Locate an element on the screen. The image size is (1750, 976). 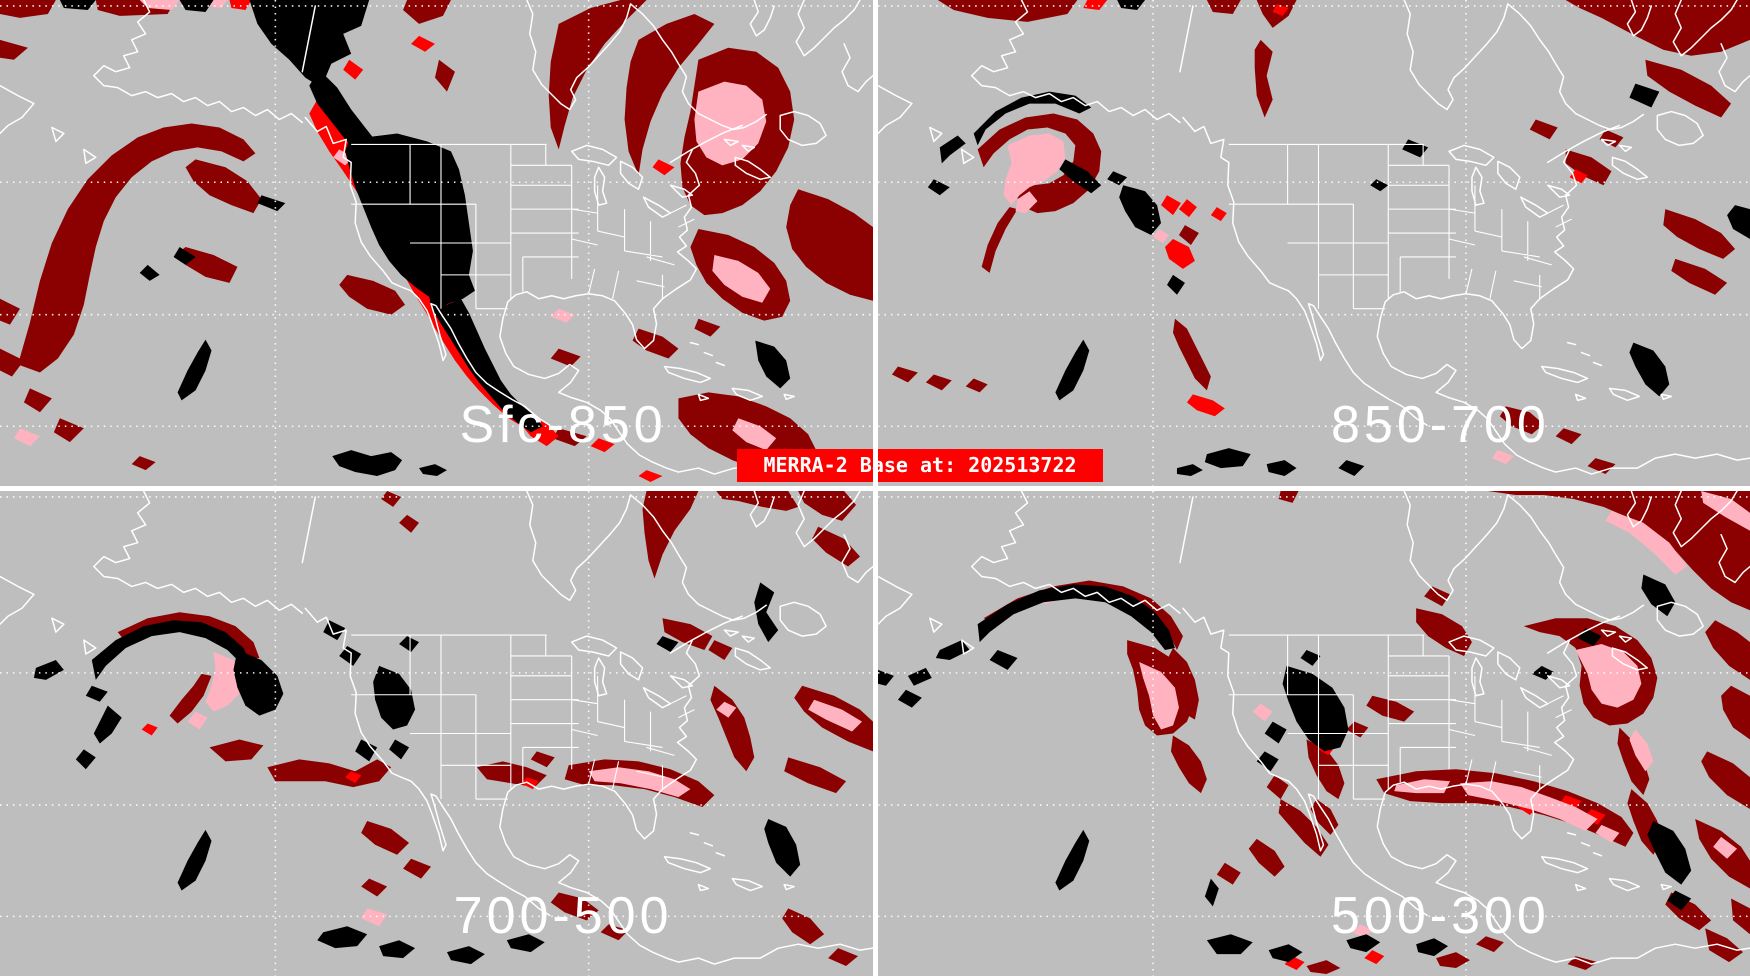
panel-label-sfc-850: Sfc-850 is located at coordinates (563, 425).